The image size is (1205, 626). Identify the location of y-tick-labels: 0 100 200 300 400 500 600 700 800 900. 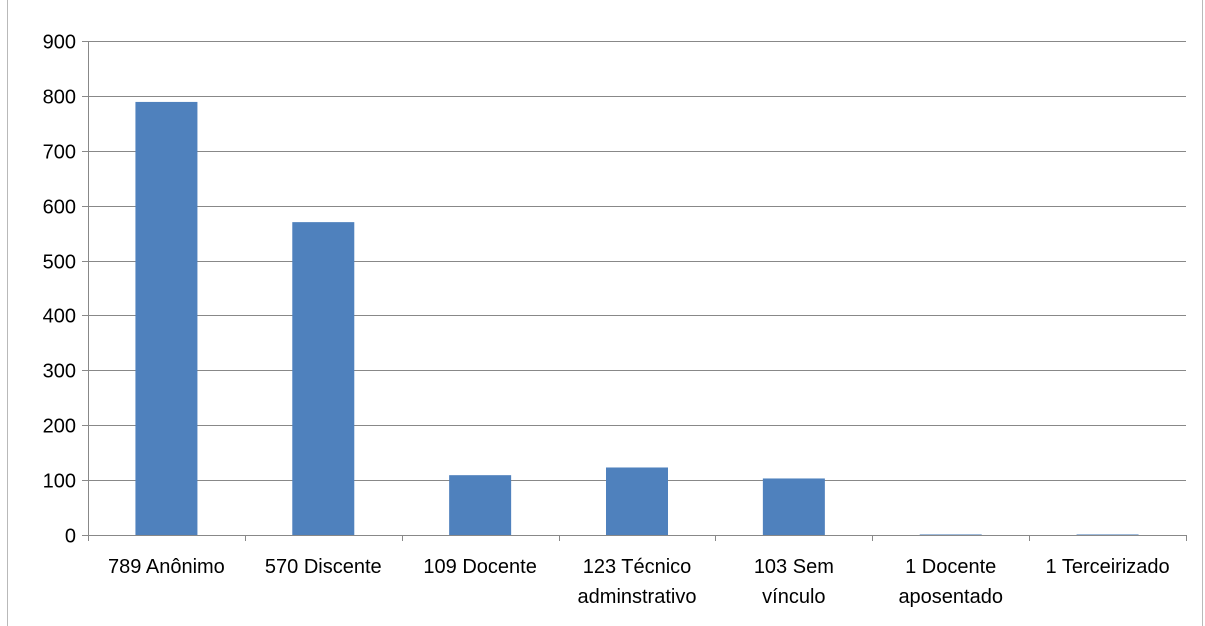
(59, 290).